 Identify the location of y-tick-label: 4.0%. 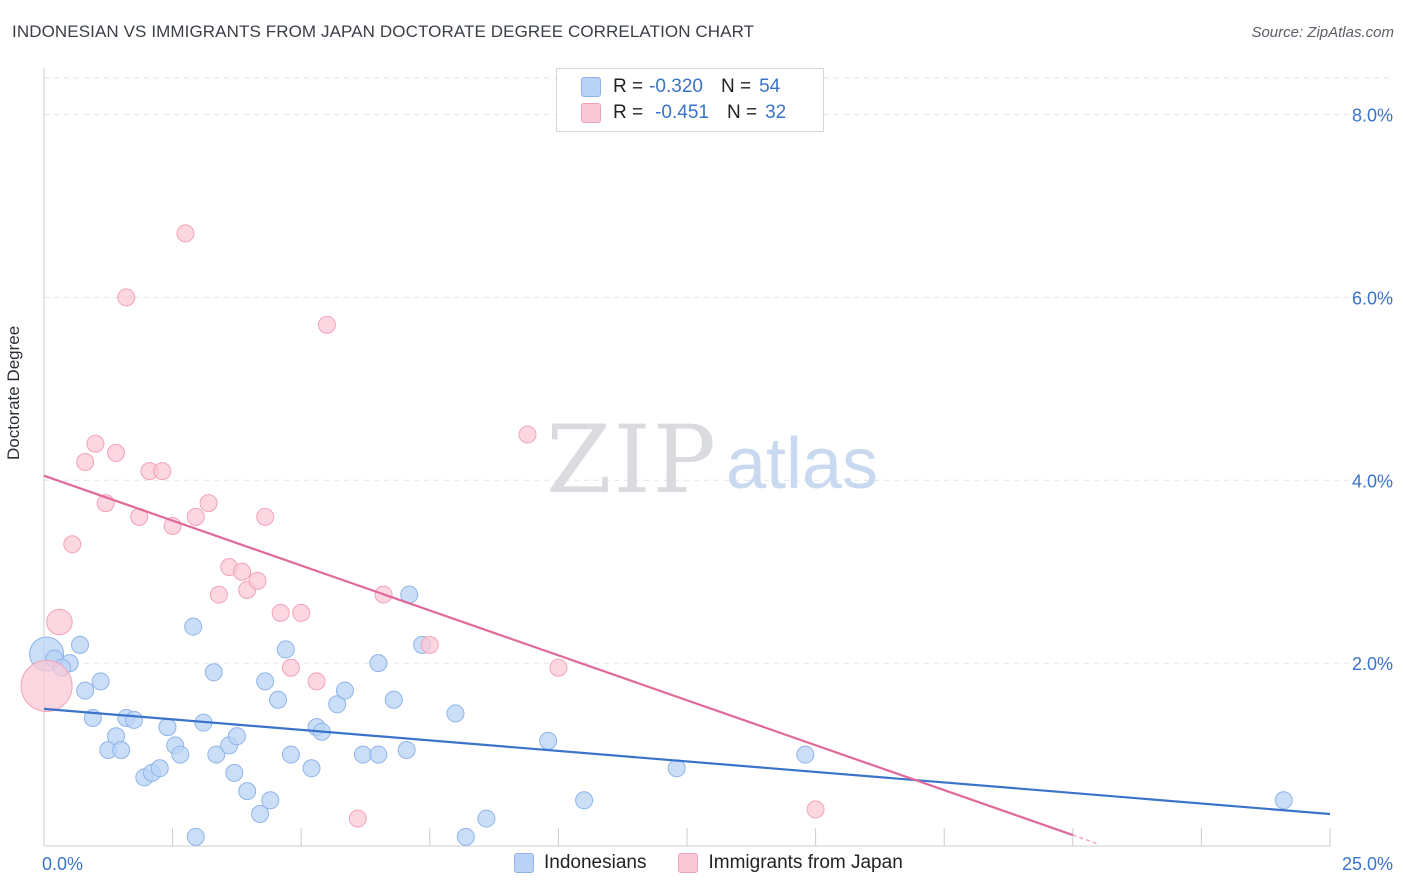
(1372, 481).